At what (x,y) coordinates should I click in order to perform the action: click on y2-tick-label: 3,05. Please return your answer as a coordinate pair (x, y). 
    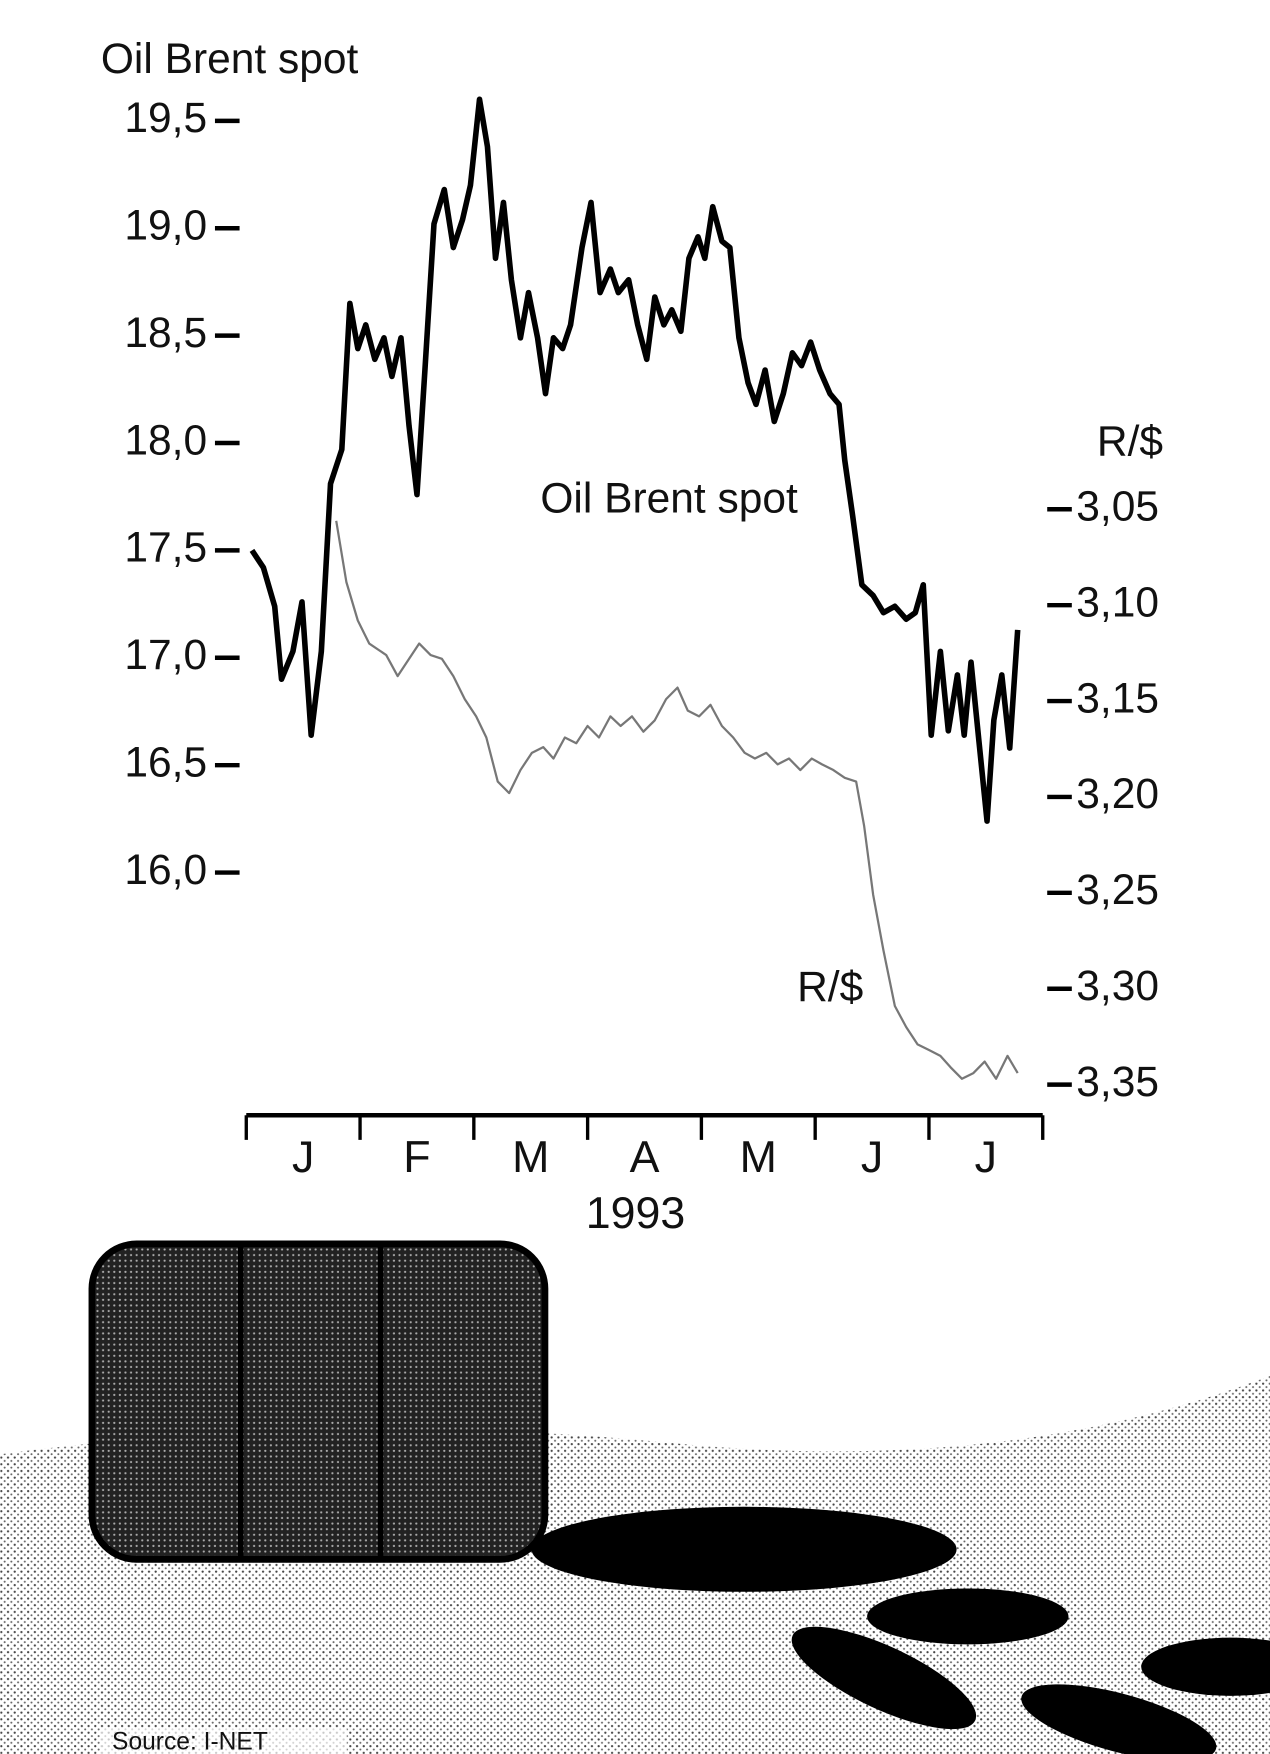
    Looking at the image, I should click on (1117, 507).